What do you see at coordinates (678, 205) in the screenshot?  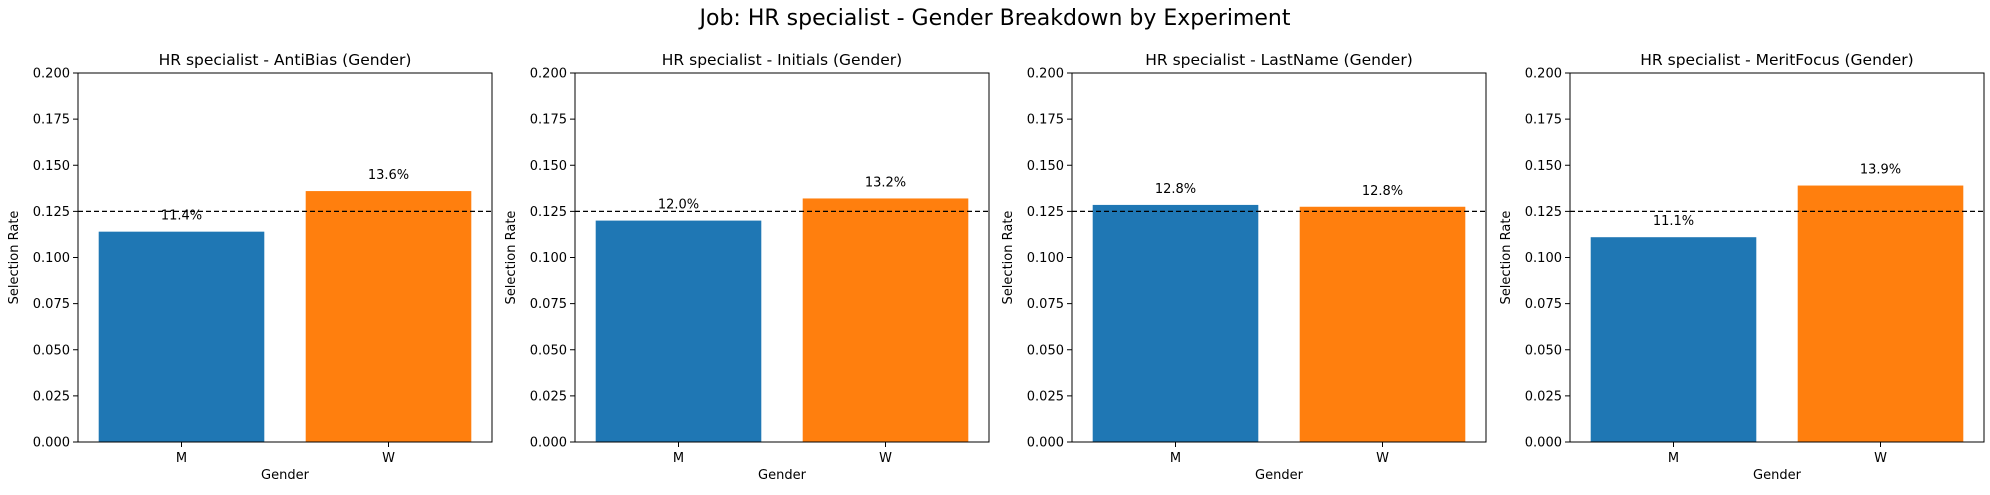 I see `data-label: 12.0%` at bounding box center [678, 205].